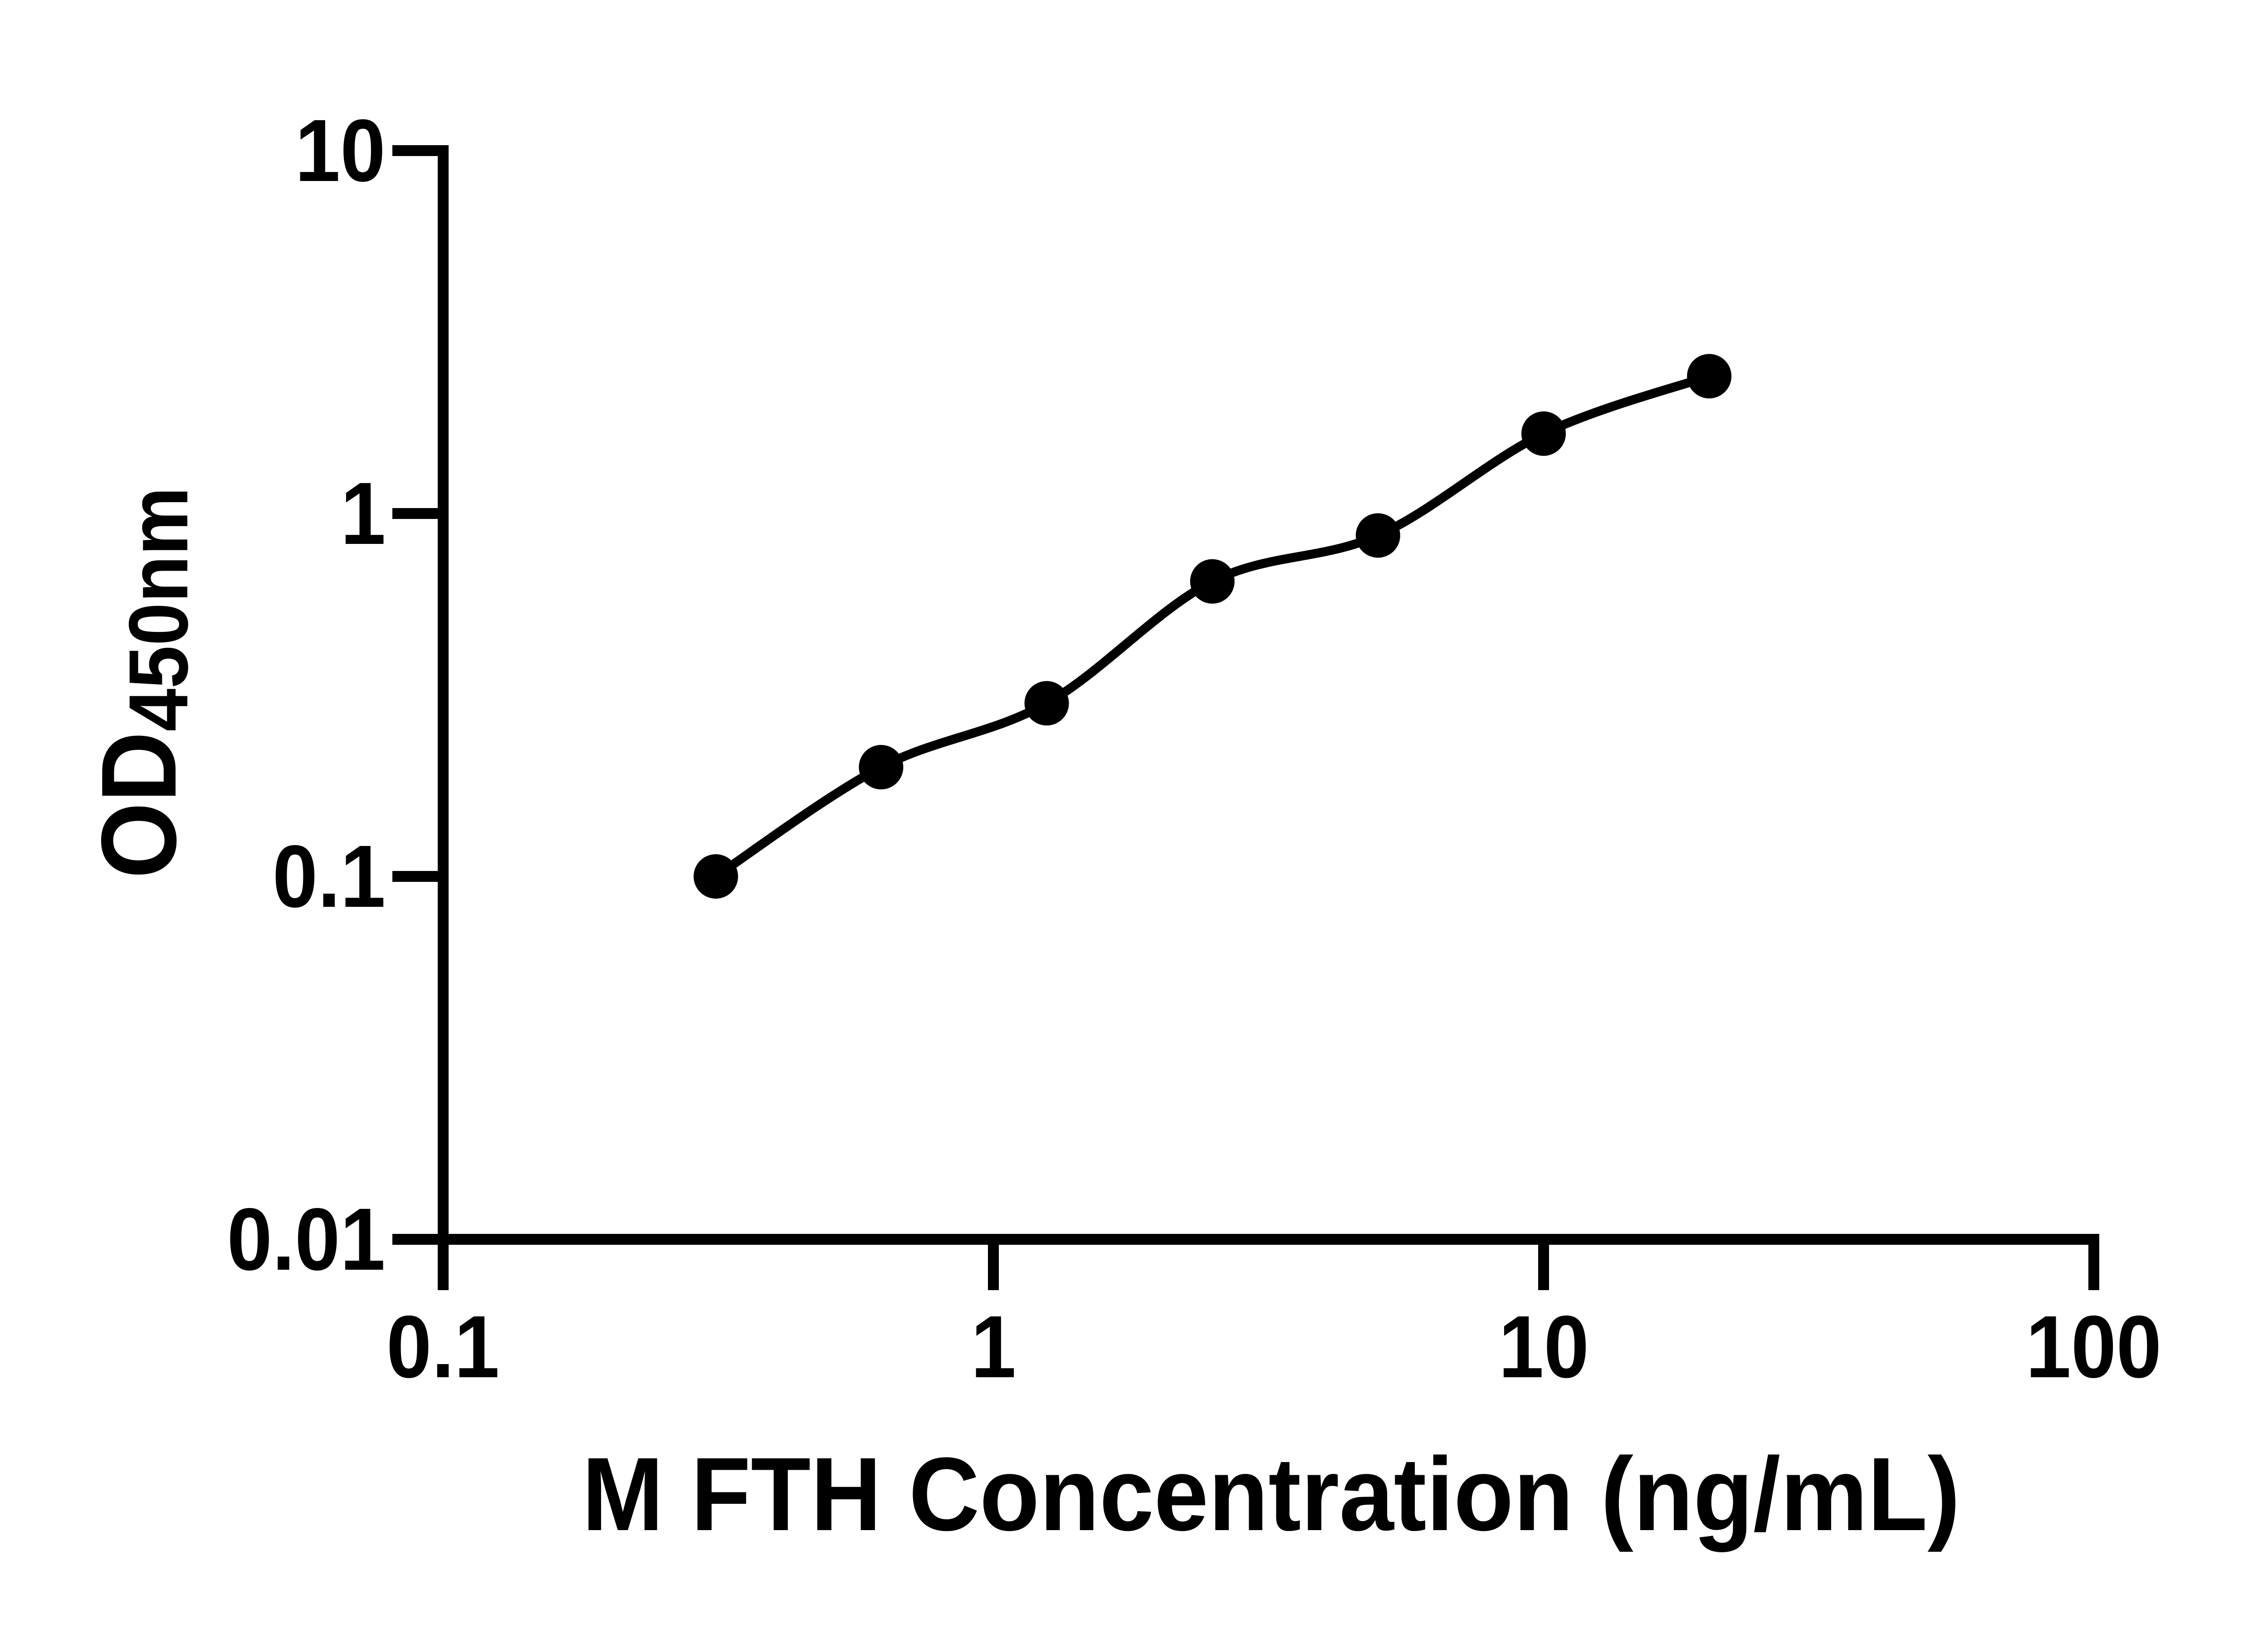 This screenshot has width=2268, height=1629. What do you see at coordinates (1269, 1239) in the screenshot?
I see `x-axis-line` at bounding box center [1269, 1239].